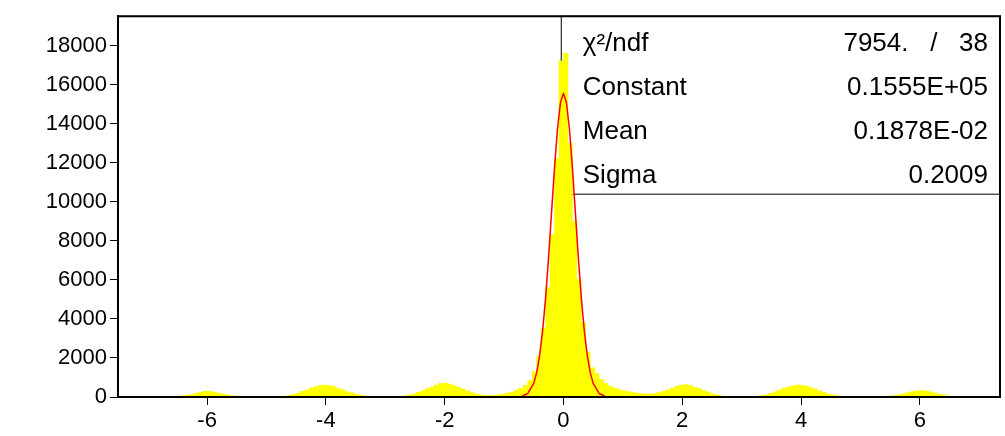 The width and height of the screenshot is (1005, 436). What do you see at coordinates (948, 174) in the screenshot?
I see `annotation: 0.2009` at bounding box center [948, 174].